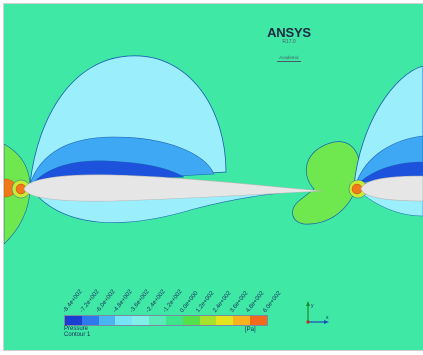  Describe the element at coordinates (391, 188) in the screenshot. I see `airfoil-right` at that location.